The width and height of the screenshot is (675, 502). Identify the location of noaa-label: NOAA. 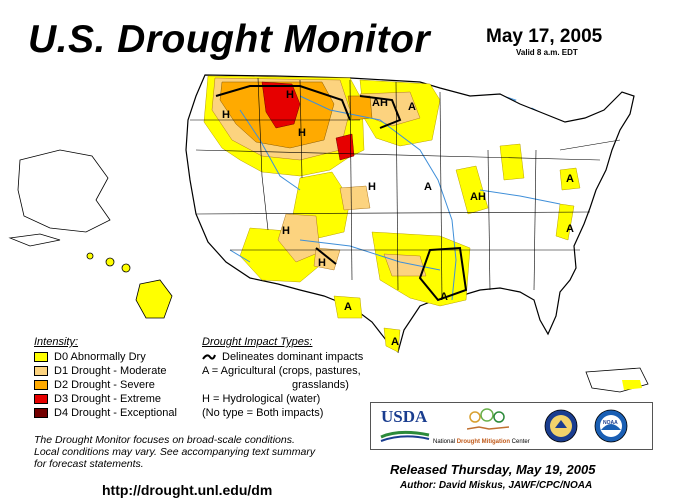
(610, 423).